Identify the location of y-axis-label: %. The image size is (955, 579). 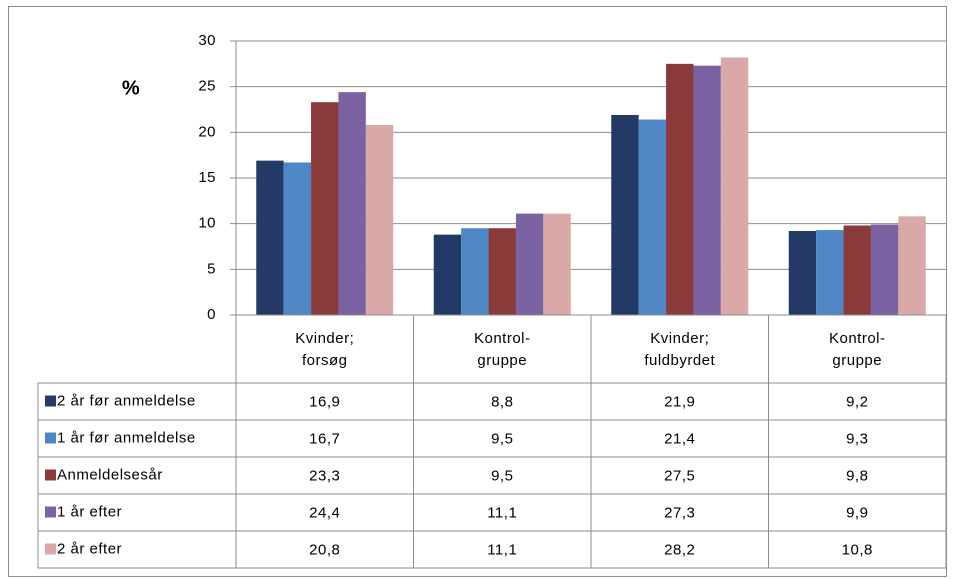
(131, 88).